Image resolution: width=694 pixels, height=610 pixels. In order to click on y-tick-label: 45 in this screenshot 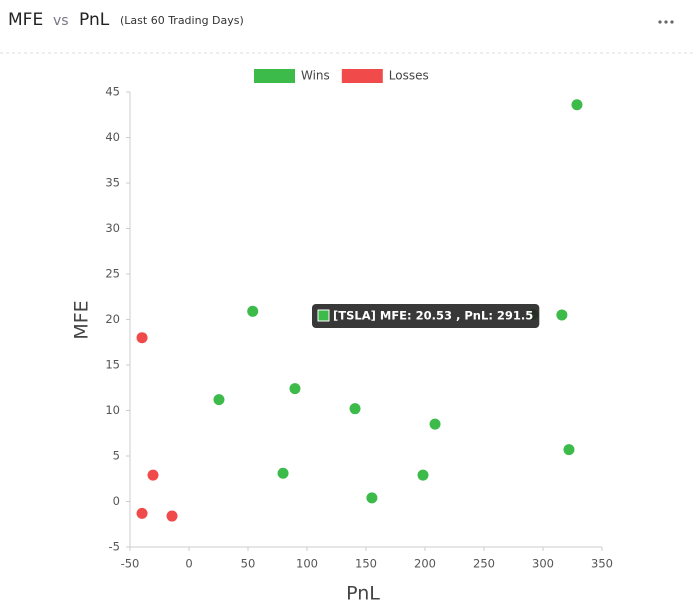, I will do `click(112, 92)`.